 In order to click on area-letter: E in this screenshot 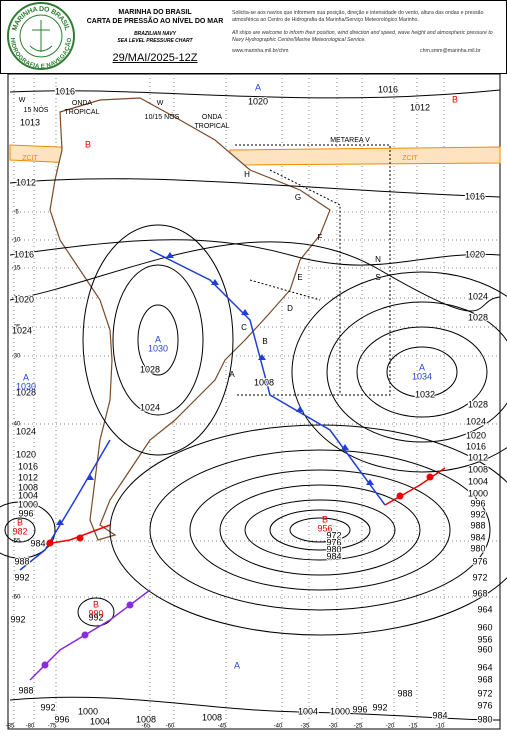, I will do `click(299, 277)`.